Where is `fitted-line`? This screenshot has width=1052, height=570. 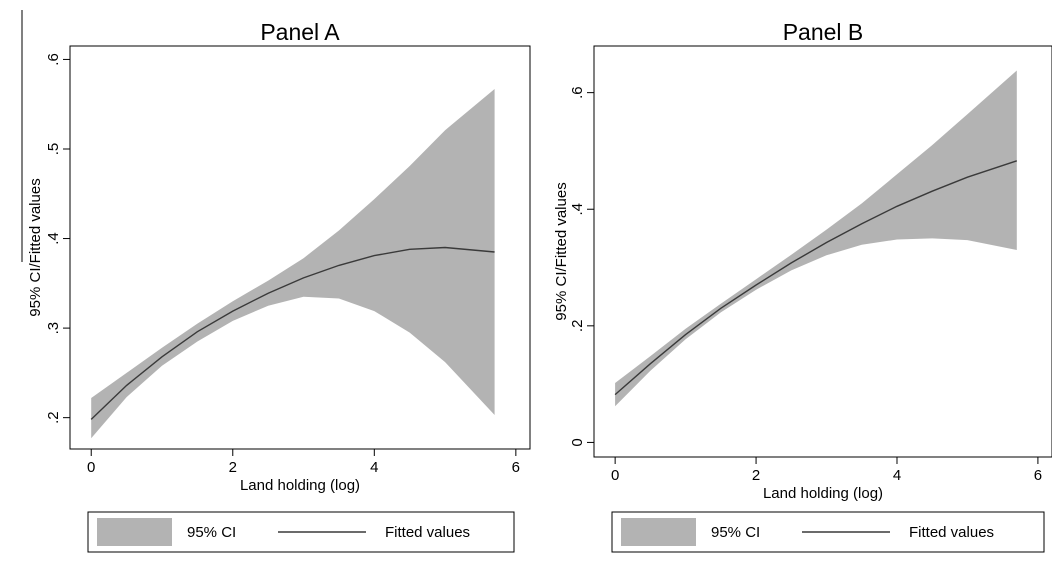
fitted-line is located at coordinates (292, 333).